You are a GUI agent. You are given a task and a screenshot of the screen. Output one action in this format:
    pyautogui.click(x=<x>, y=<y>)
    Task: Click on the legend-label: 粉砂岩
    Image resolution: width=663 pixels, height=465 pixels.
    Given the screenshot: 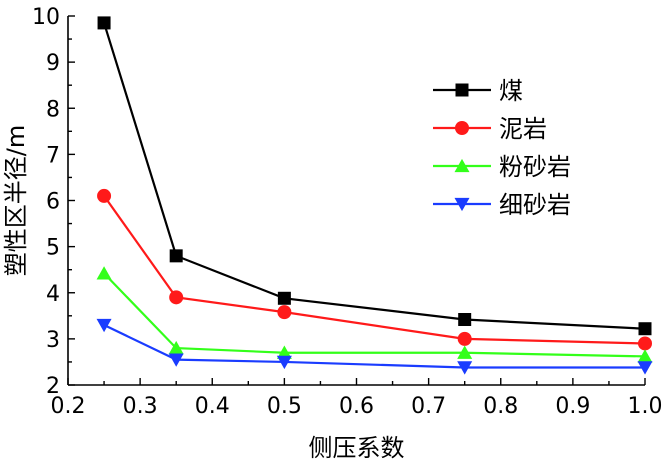 What is the action you would take?
    pyautogui.click(x=535, y=167)
    